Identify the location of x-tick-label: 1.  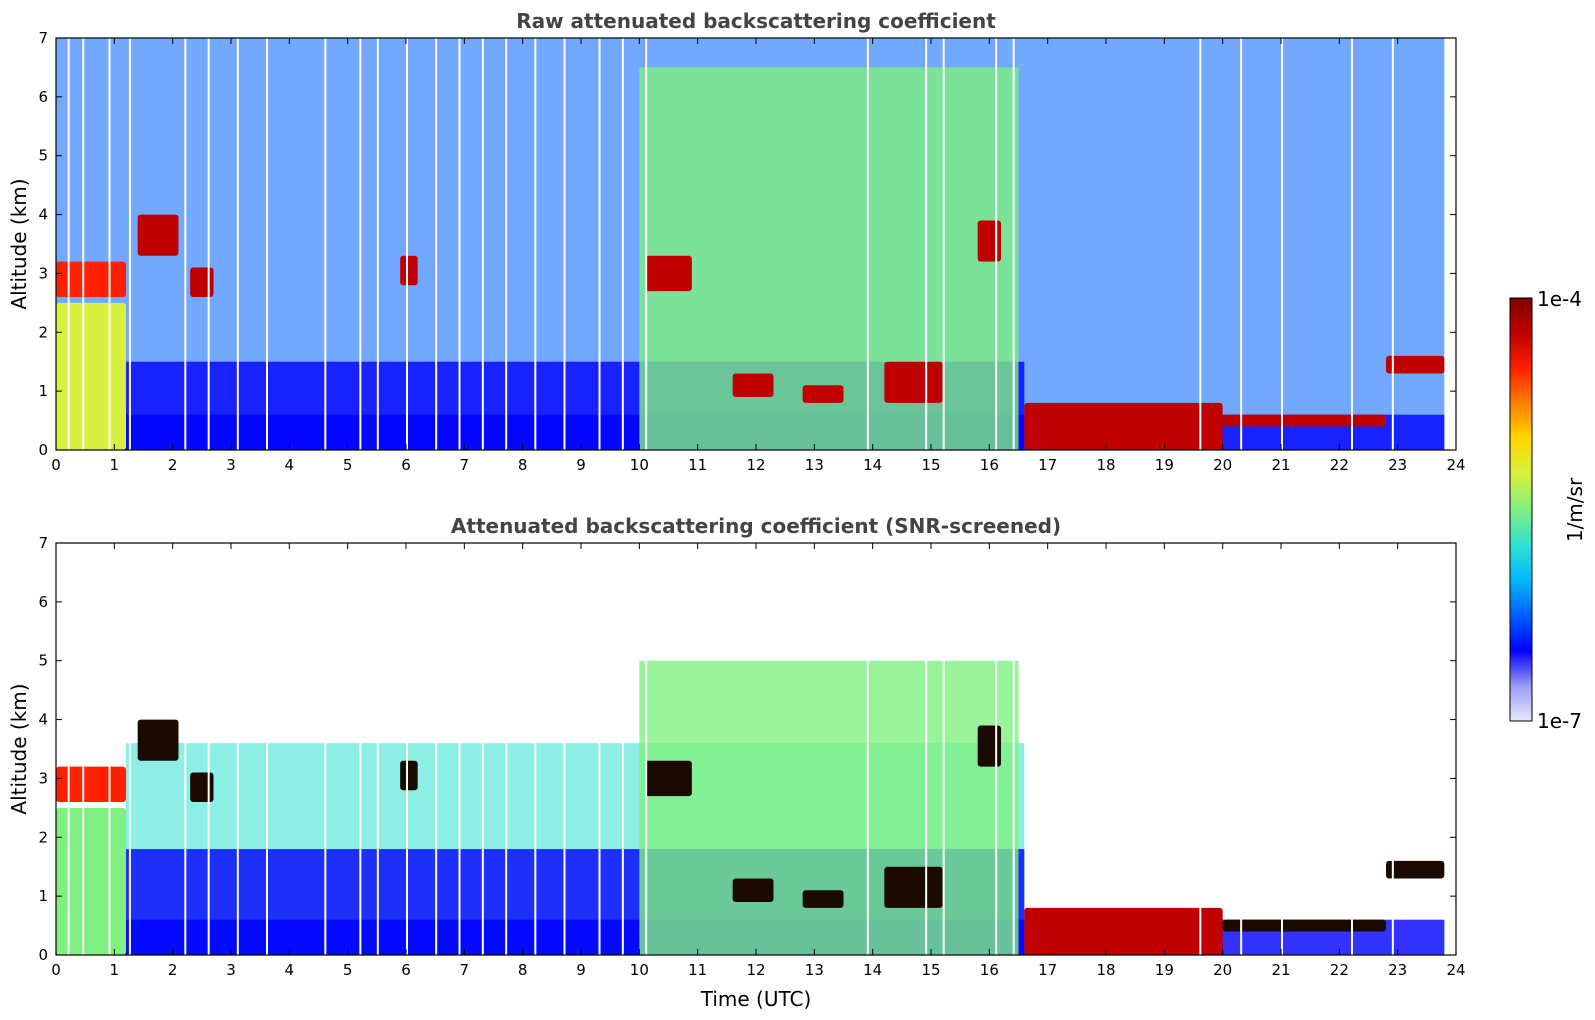
(115, 465).